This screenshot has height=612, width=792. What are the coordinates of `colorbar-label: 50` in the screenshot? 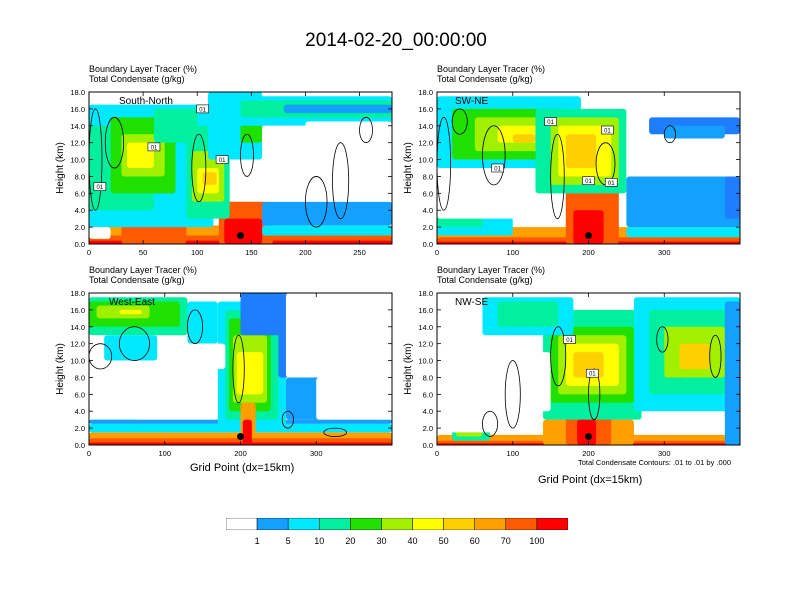 It's located at (443, 541).